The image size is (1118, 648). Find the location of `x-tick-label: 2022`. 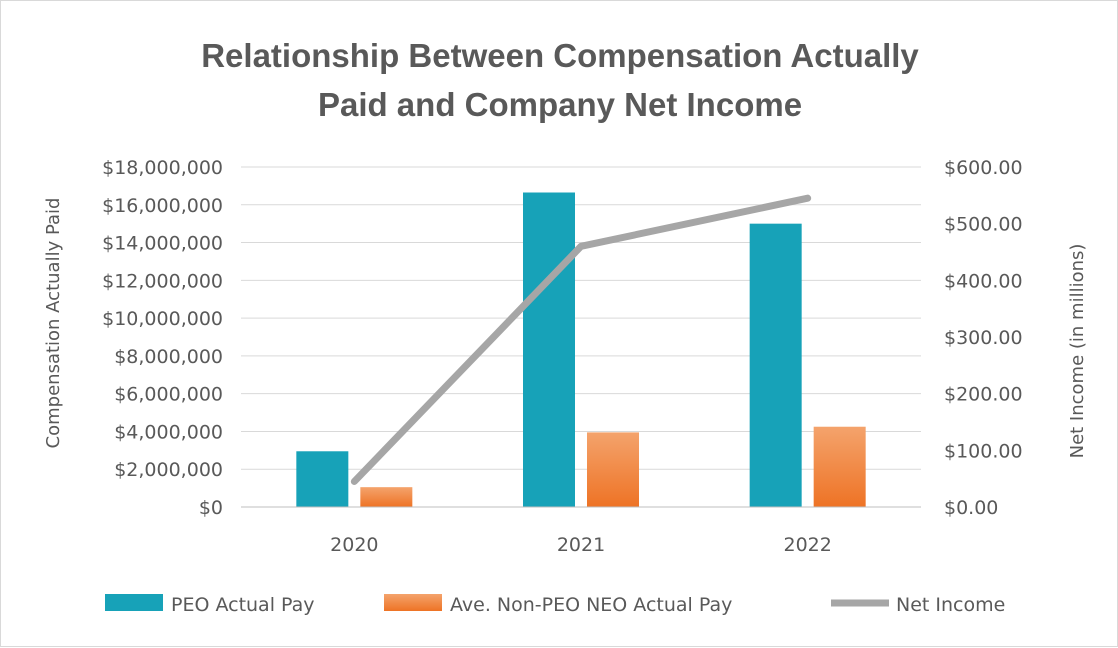

x-tick-label: 2022 is located at coordinates (807, 545).